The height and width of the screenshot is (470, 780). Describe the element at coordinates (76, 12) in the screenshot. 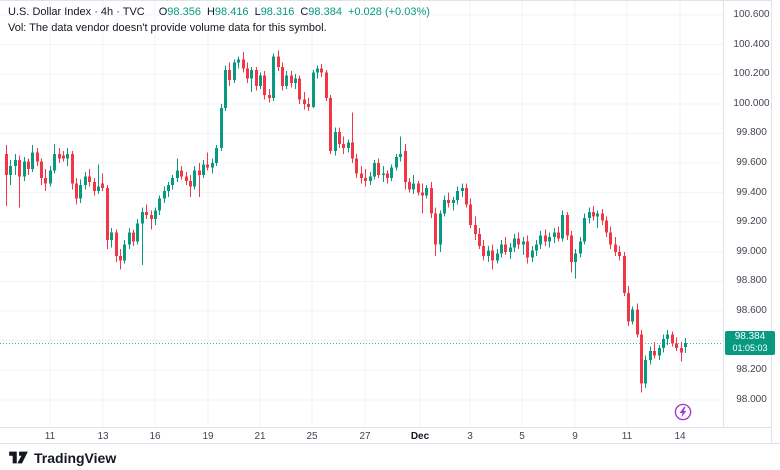

I see `symbol-title: U.S. Dollar Index · 4h · TVC` at that location.